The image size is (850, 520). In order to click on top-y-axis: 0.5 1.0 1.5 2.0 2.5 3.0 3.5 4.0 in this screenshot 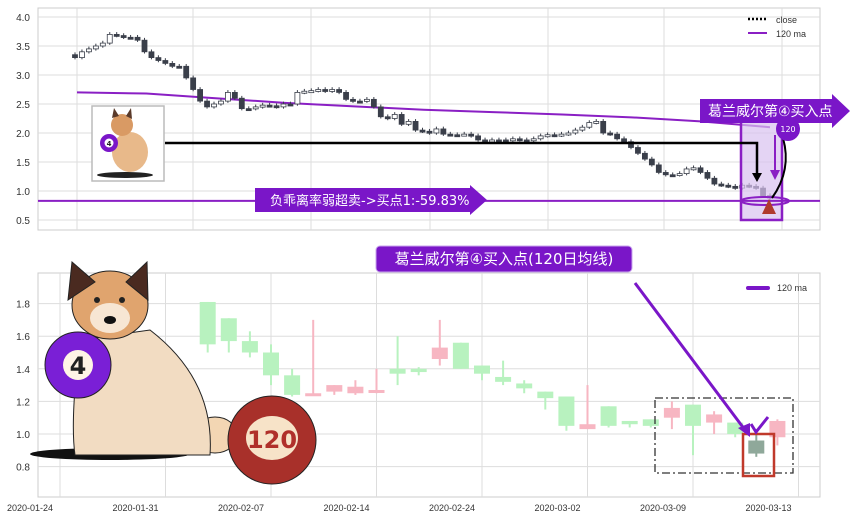, I will do `click(23, 120)`.